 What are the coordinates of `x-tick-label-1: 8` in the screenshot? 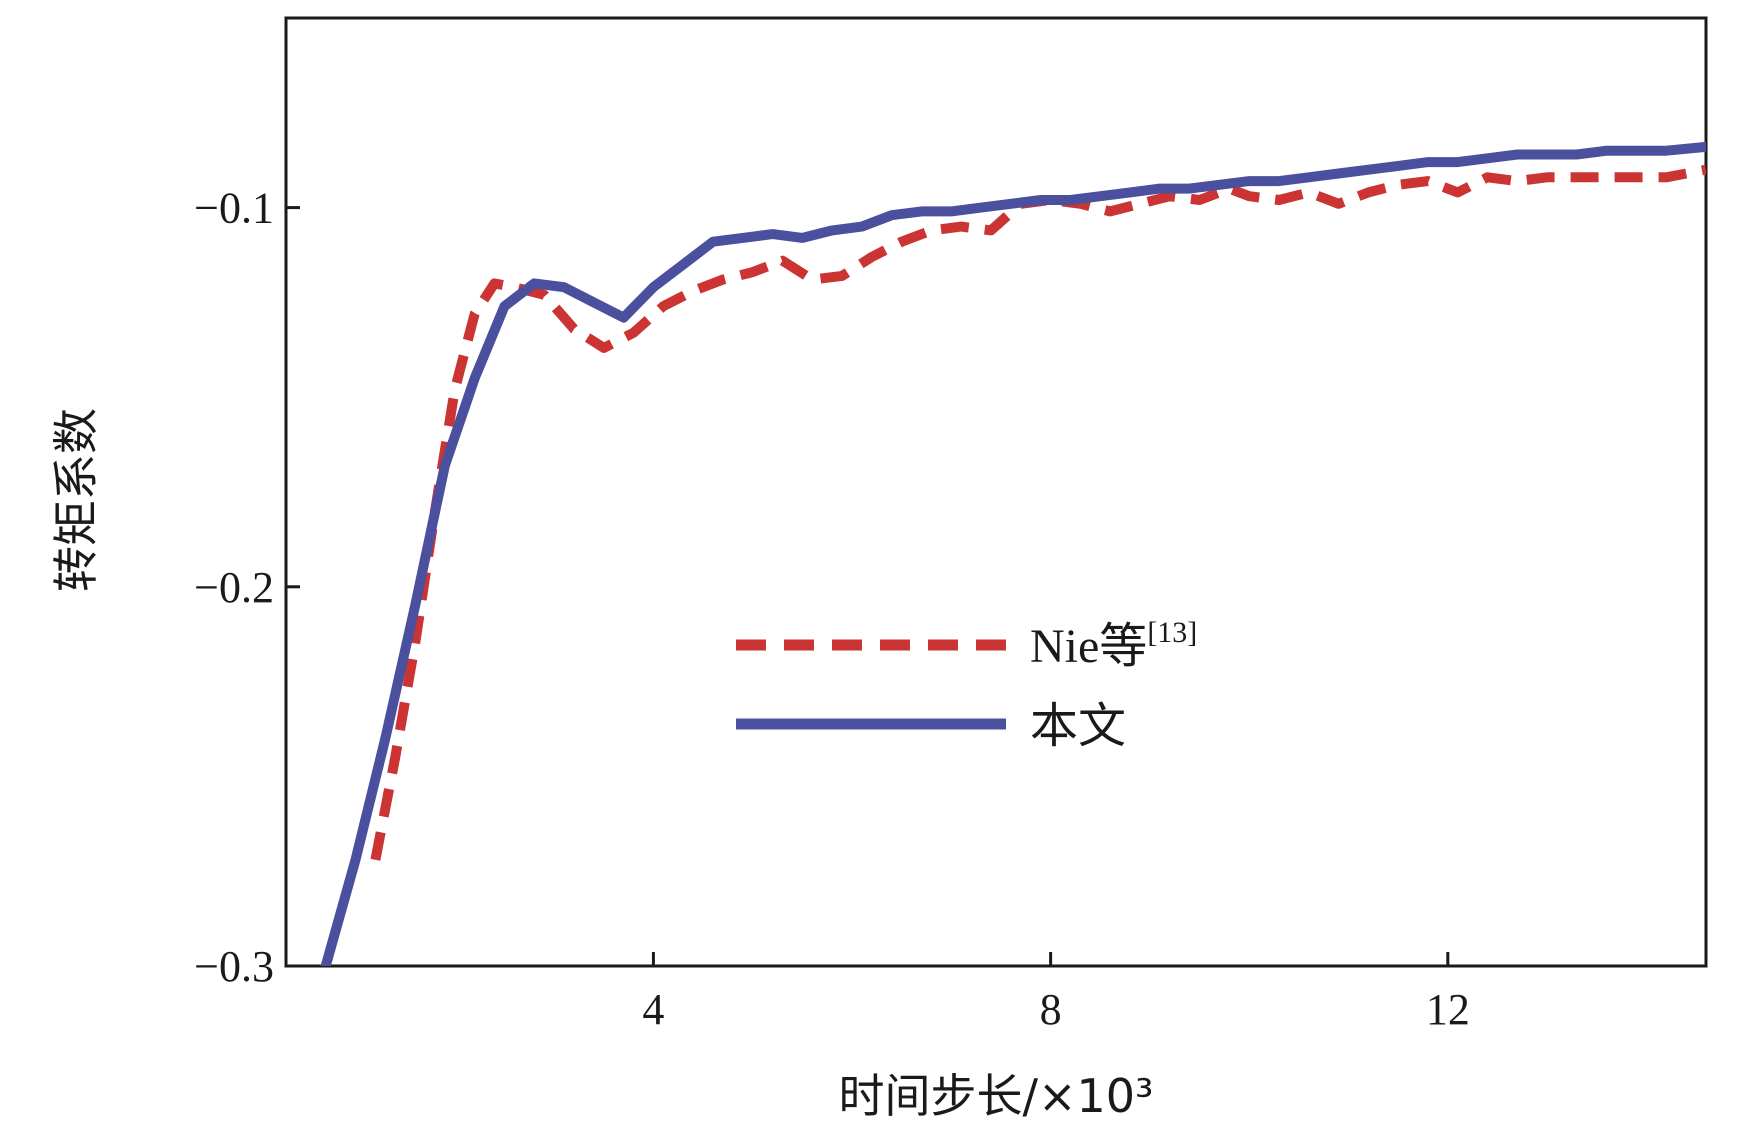 It's located at (1051, 1009).